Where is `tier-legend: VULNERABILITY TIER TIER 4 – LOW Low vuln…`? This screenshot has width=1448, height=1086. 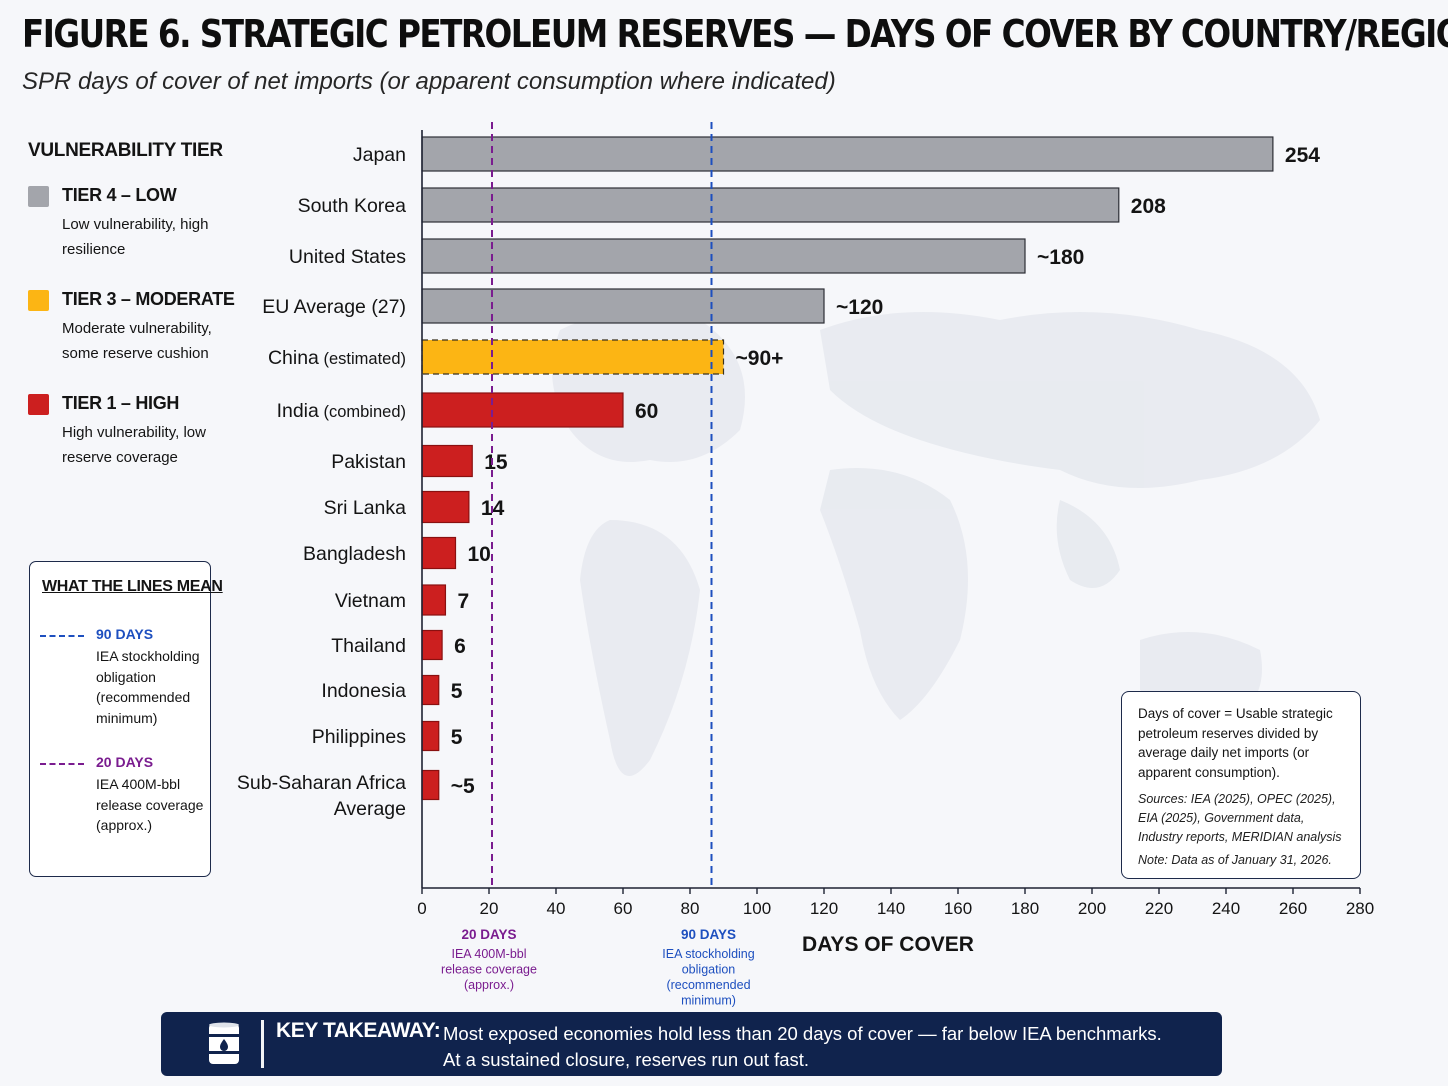 tier-legend: VULNERABILITY TIER TIER 4 – LOW Low vuln… is located at coordinates (138, 318).